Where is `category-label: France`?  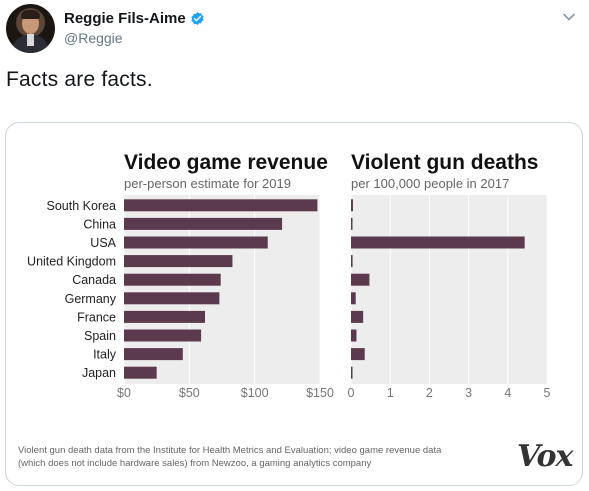 category-label: France is located at coordinates (96, 317).